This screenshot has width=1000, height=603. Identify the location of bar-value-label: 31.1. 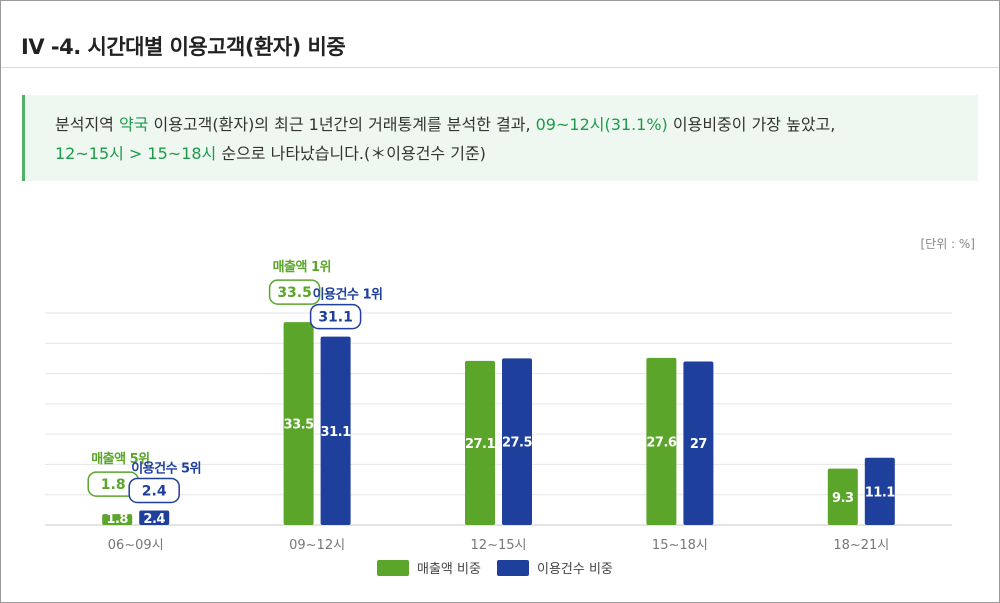
(336, 432).